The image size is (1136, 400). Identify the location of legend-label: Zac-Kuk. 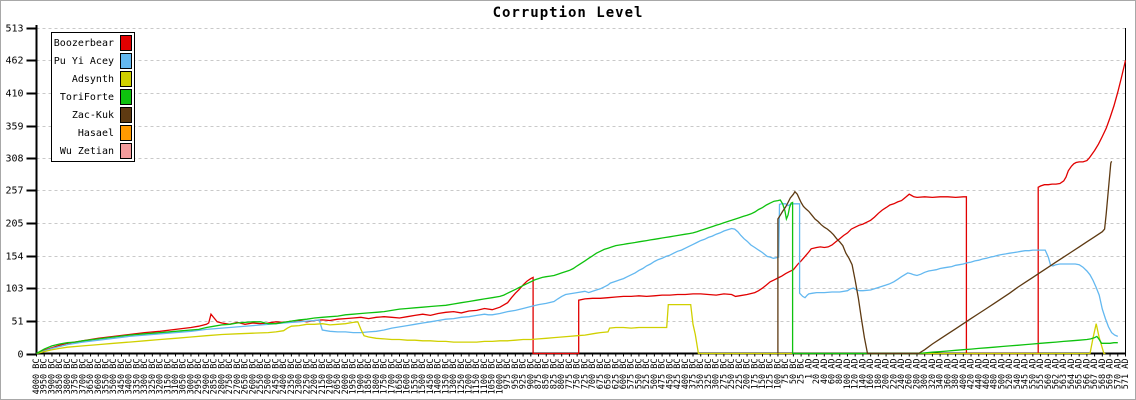
(92, 115).